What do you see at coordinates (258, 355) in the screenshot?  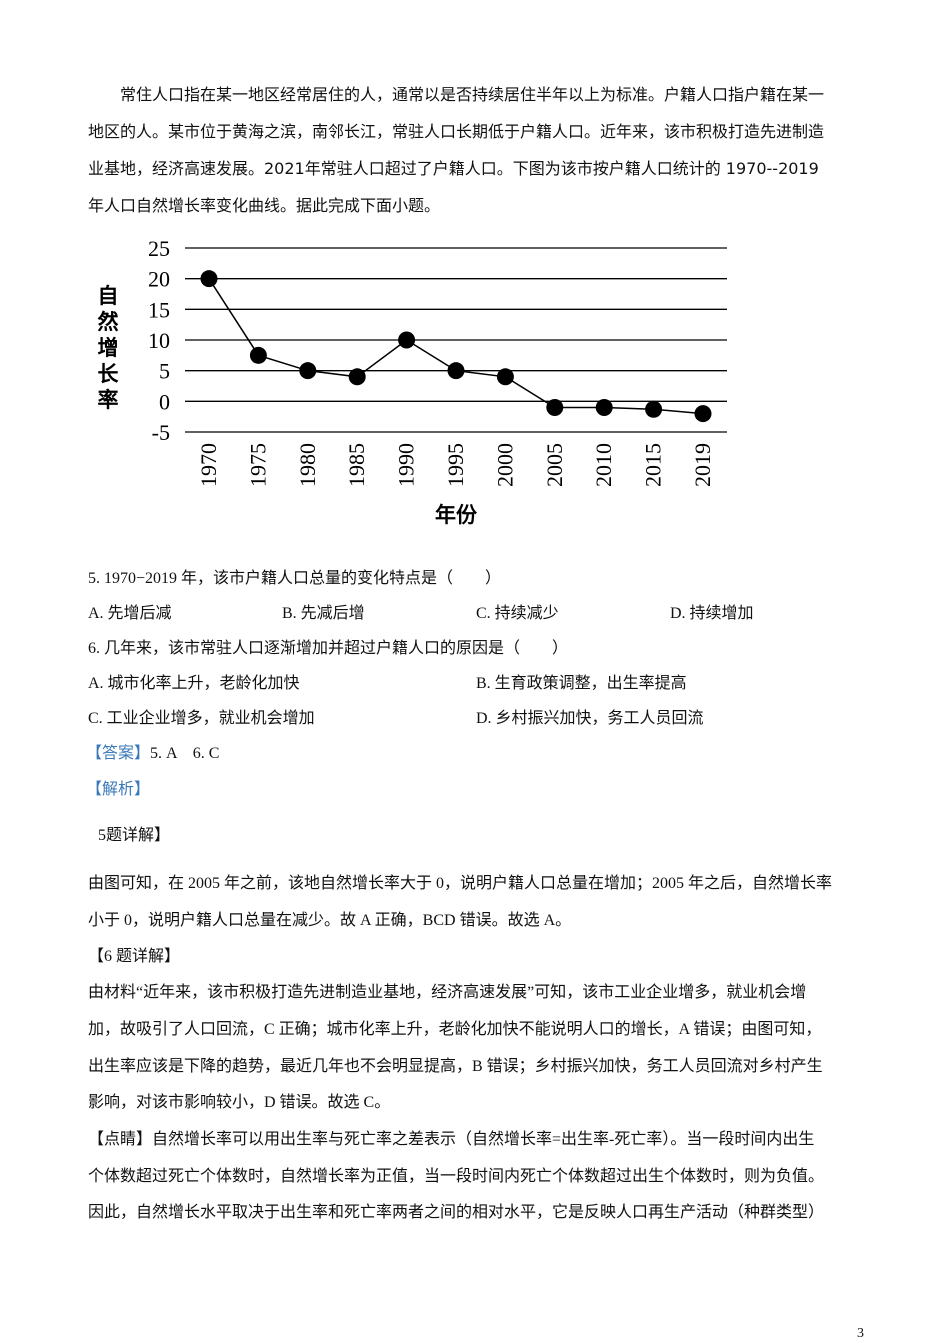 I see `data-point-1975` at bounding box center [258, 355].